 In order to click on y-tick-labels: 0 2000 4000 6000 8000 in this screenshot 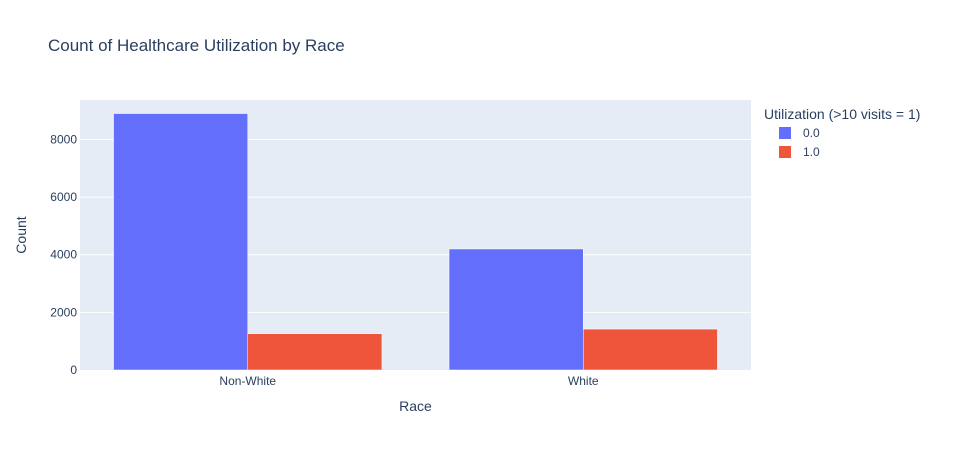, I will do `click(63, 254)`.